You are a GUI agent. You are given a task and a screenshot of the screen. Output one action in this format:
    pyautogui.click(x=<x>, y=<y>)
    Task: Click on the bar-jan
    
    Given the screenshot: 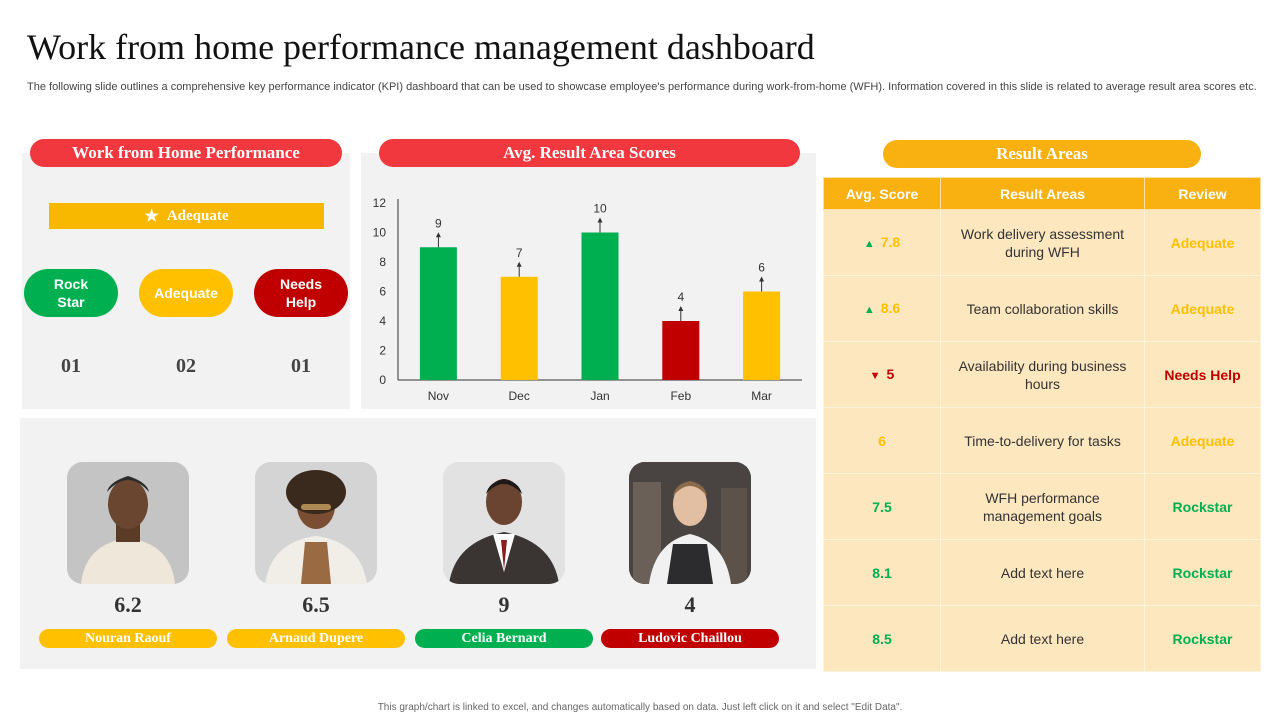 What is the action you would take?
    pyautogui.click(x=600, y=306)
    